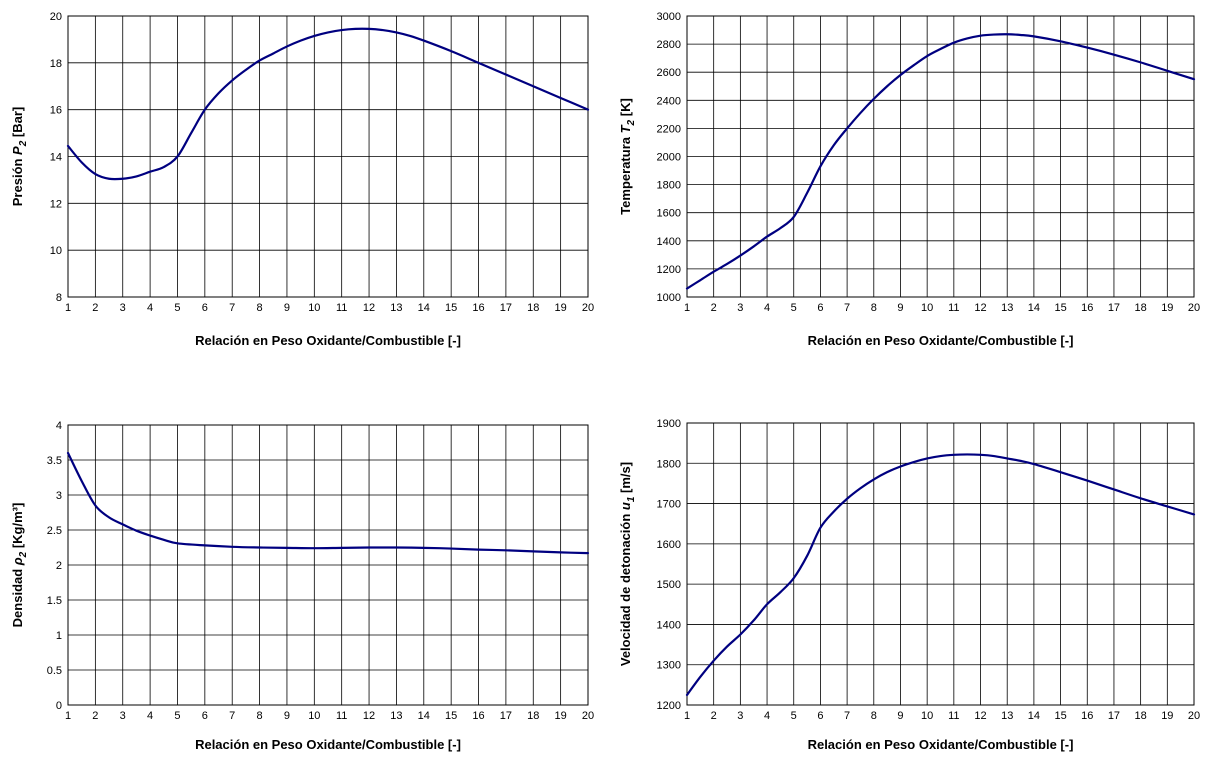 Image resolution: width=1209 pixels, height=760 pixels. Describe the element at coordinates (669, 424) in the screenshot. I see `y-tick-label: 1900` at that location.